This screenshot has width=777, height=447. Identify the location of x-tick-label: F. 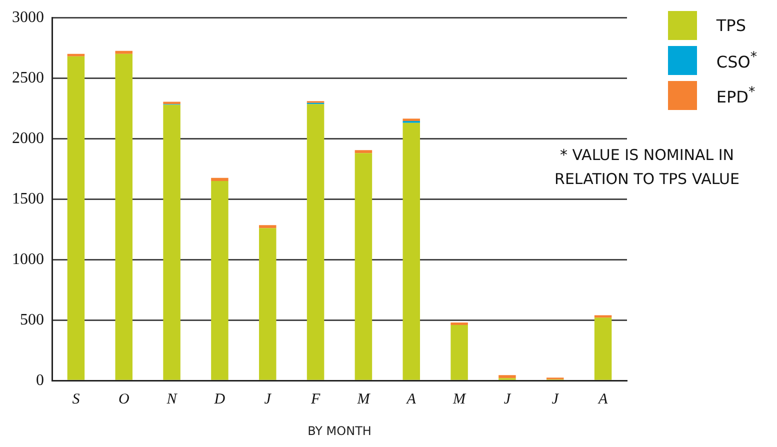
(315, 400).